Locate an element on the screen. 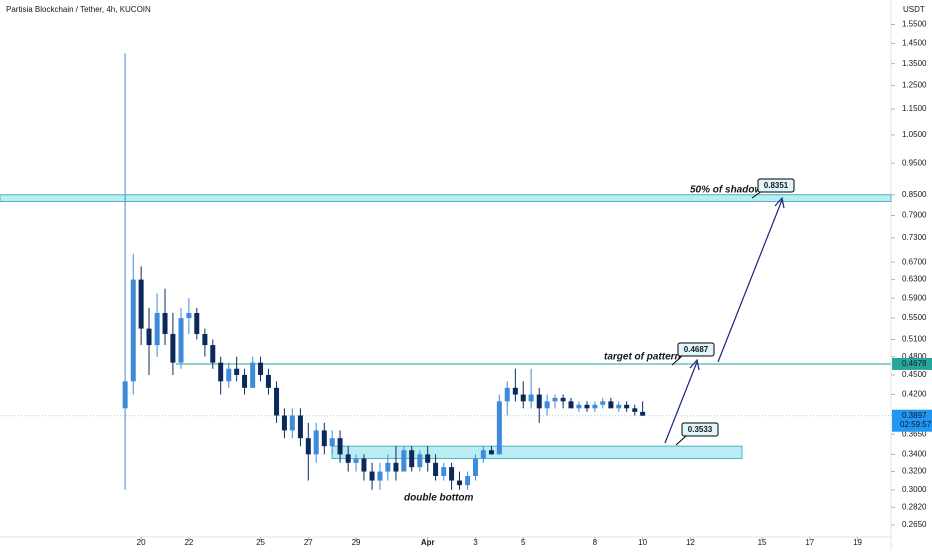 This screenshot has width=932, height=555. x-tick-label: 27 is located at coordinates (308, 542).